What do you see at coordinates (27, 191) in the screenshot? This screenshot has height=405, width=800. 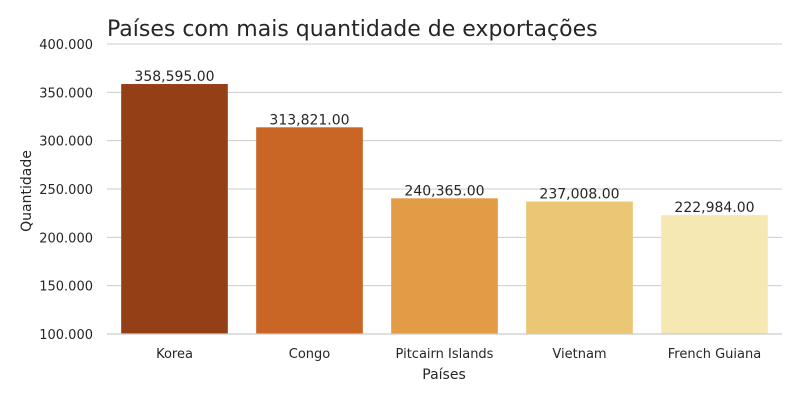 I see `y-axis-label: Quantidade` at bounding box center [27, 191].